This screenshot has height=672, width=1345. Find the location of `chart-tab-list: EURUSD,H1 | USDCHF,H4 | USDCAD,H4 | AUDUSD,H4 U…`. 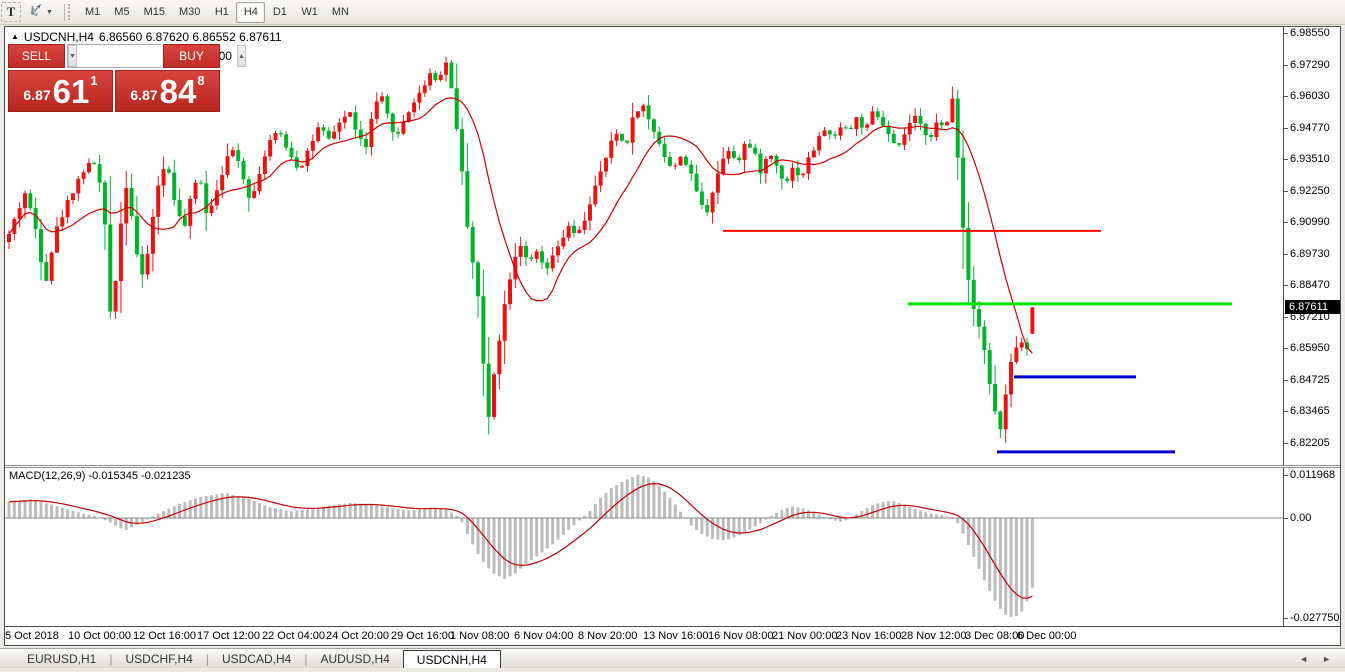

chart-tab-list: EURUSD,H1 | USDCHF,H4 | USDCAD,H4 | AUDUSD,H4 U… is located at coordinates (250, 658).